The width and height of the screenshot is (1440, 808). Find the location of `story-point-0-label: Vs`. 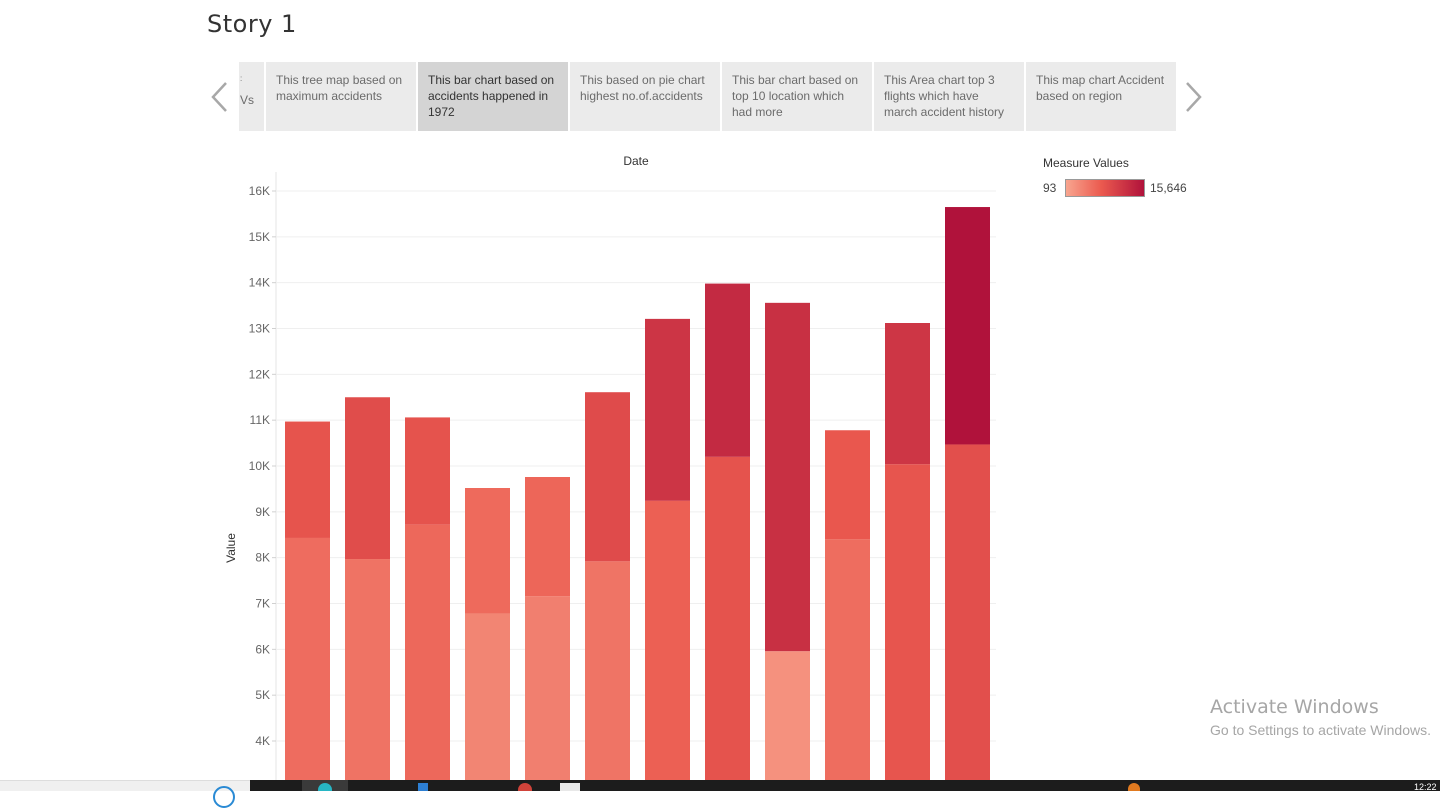

story-point-0-label: Vs is located at coordinates (247, 100).